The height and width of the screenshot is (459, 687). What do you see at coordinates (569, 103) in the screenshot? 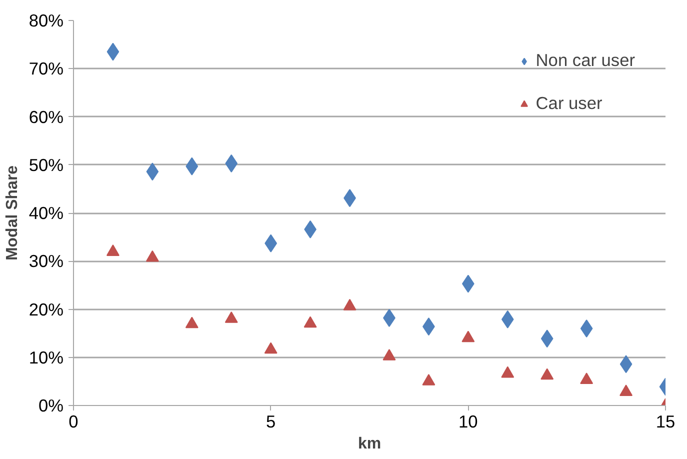
I see `legend-label: Car user` at bounding box center [569, 103].